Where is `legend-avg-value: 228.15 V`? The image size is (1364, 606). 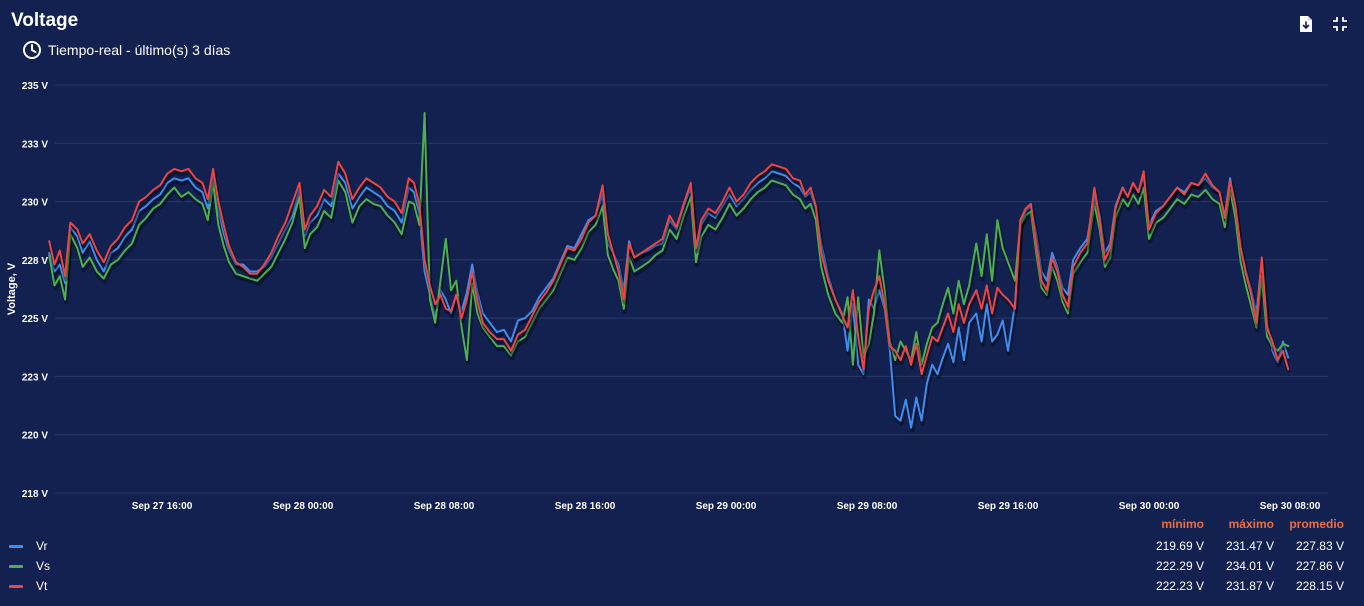 legend-avg-value: 228.15 V is located at coordinates (1319, 586).